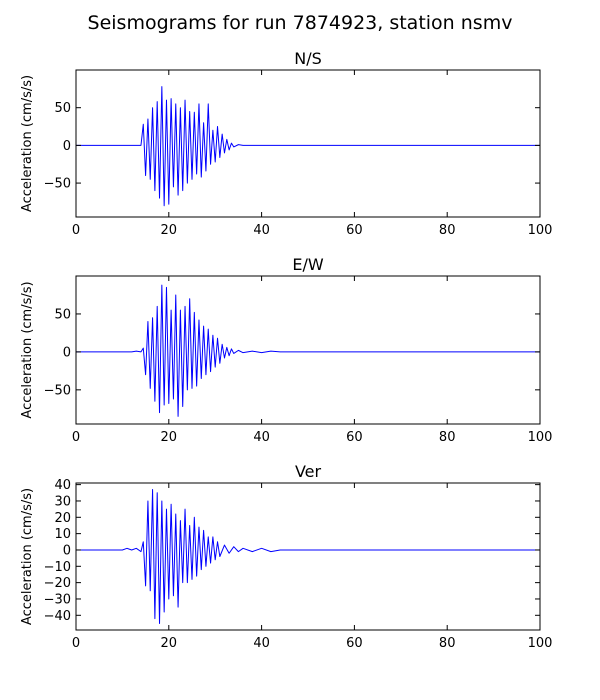 This screenshot has width=600, height=700. I want to click on y-axis-label-ns: Acceleration (cm/s/s), so click(27, 143).